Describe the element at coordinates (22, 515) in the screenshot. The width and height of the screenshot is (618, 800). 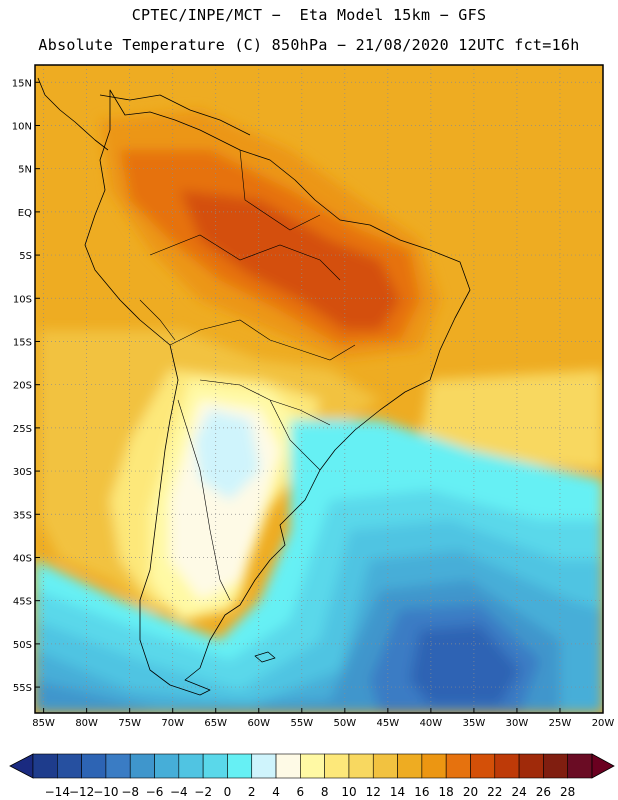
I see `lat-label: 35S` at that location.